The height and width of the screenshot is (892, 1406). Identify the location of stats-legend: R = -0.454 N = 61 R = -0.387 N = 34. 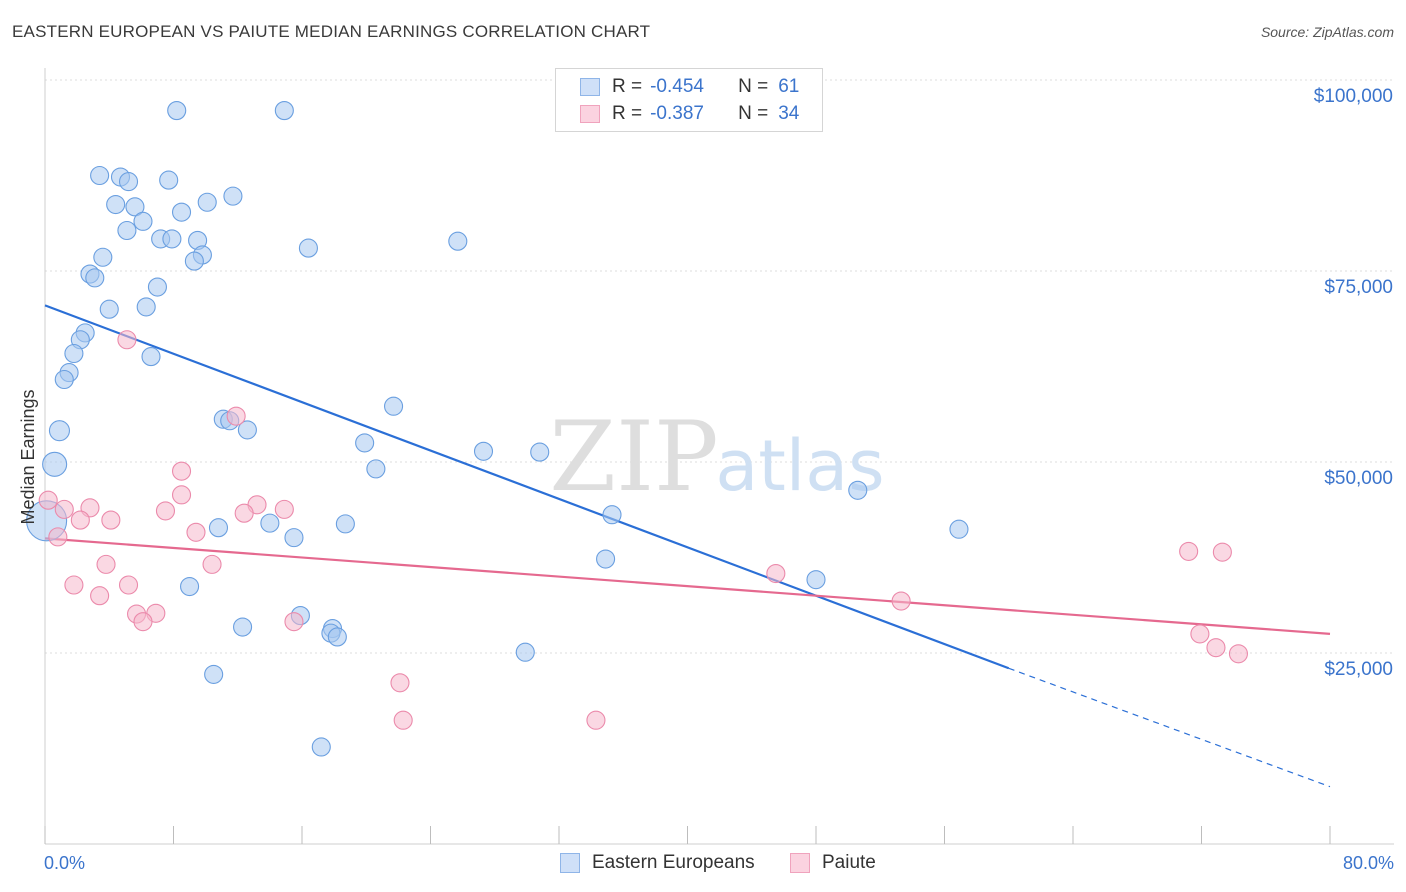
(689, 100).